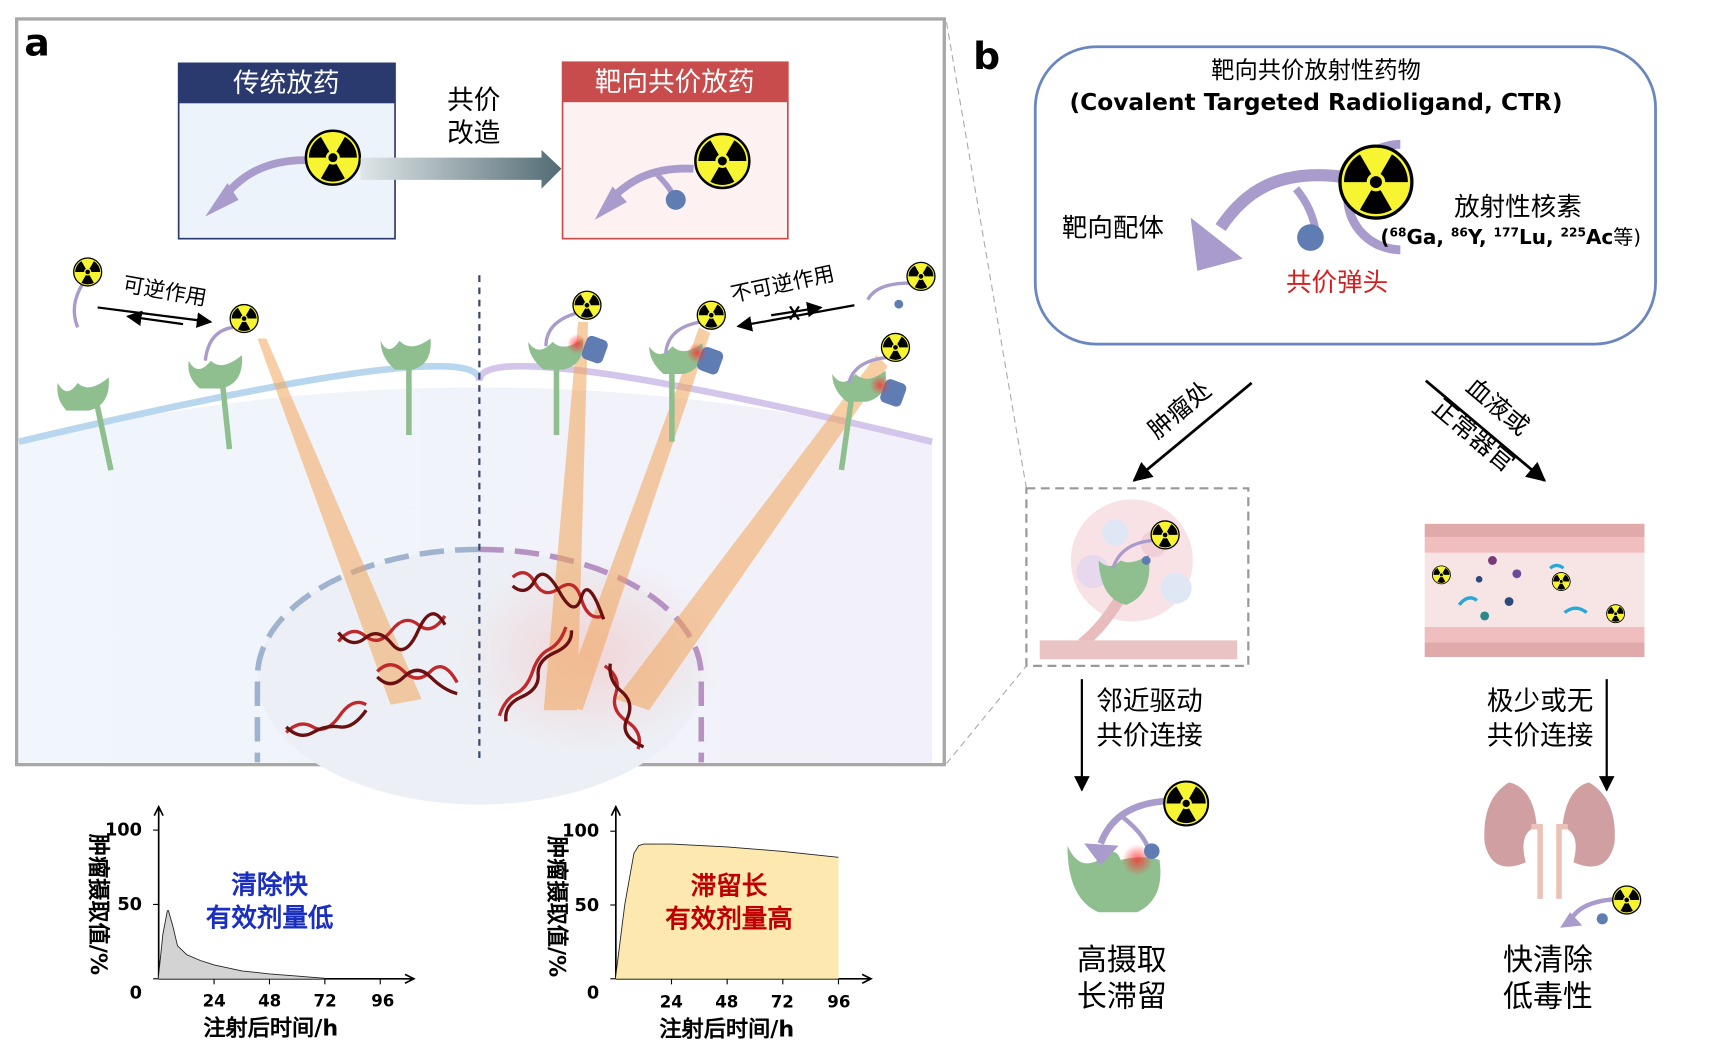 Image resolution: width=1731 pixels, height=1051 pixels. I want to click on dna-strands, so click(465, 660).